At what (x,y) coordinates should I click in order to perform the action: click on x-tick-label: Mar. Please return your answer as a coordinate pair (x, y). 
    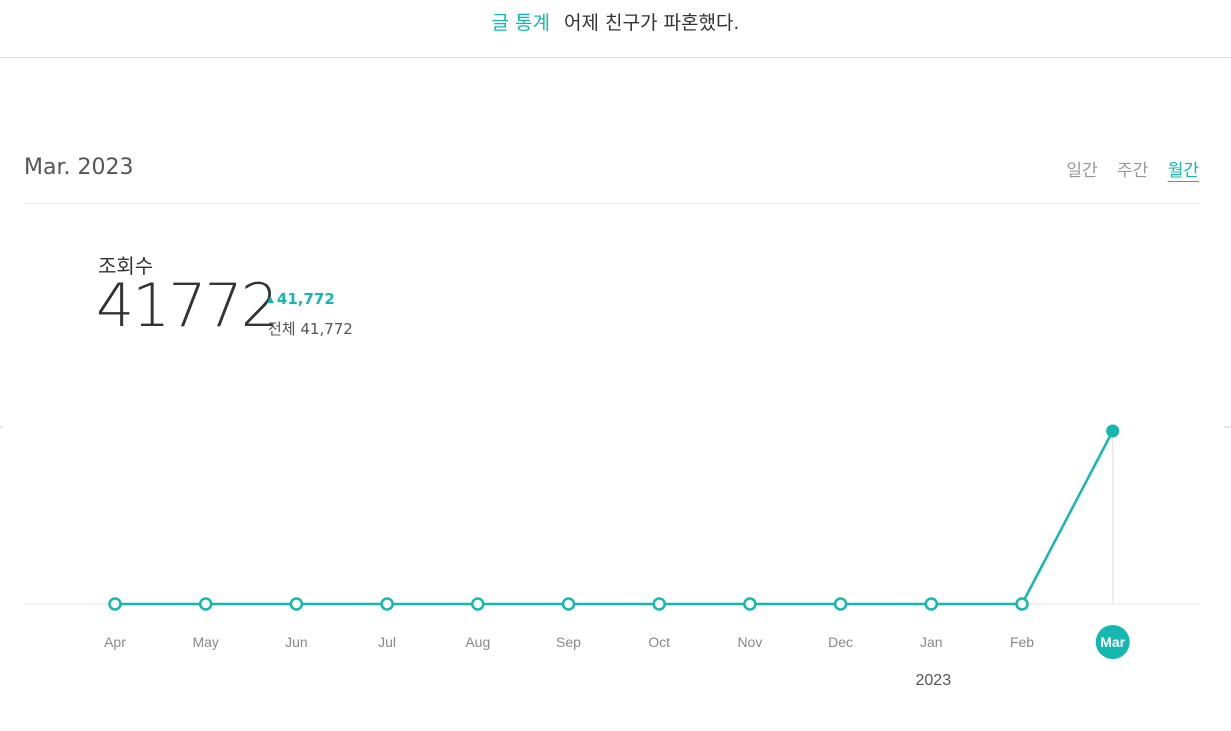
    Looking at the image, I should click on (1112, 642).